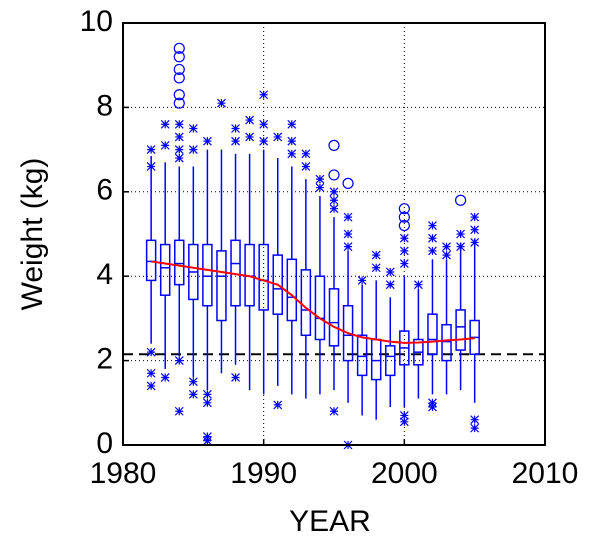 The width and height of the screenshot is (590, 543). What do you see at coordinates (312, 302) in the screenshot?
I see `trend-line` at bounding box center [312, 302].